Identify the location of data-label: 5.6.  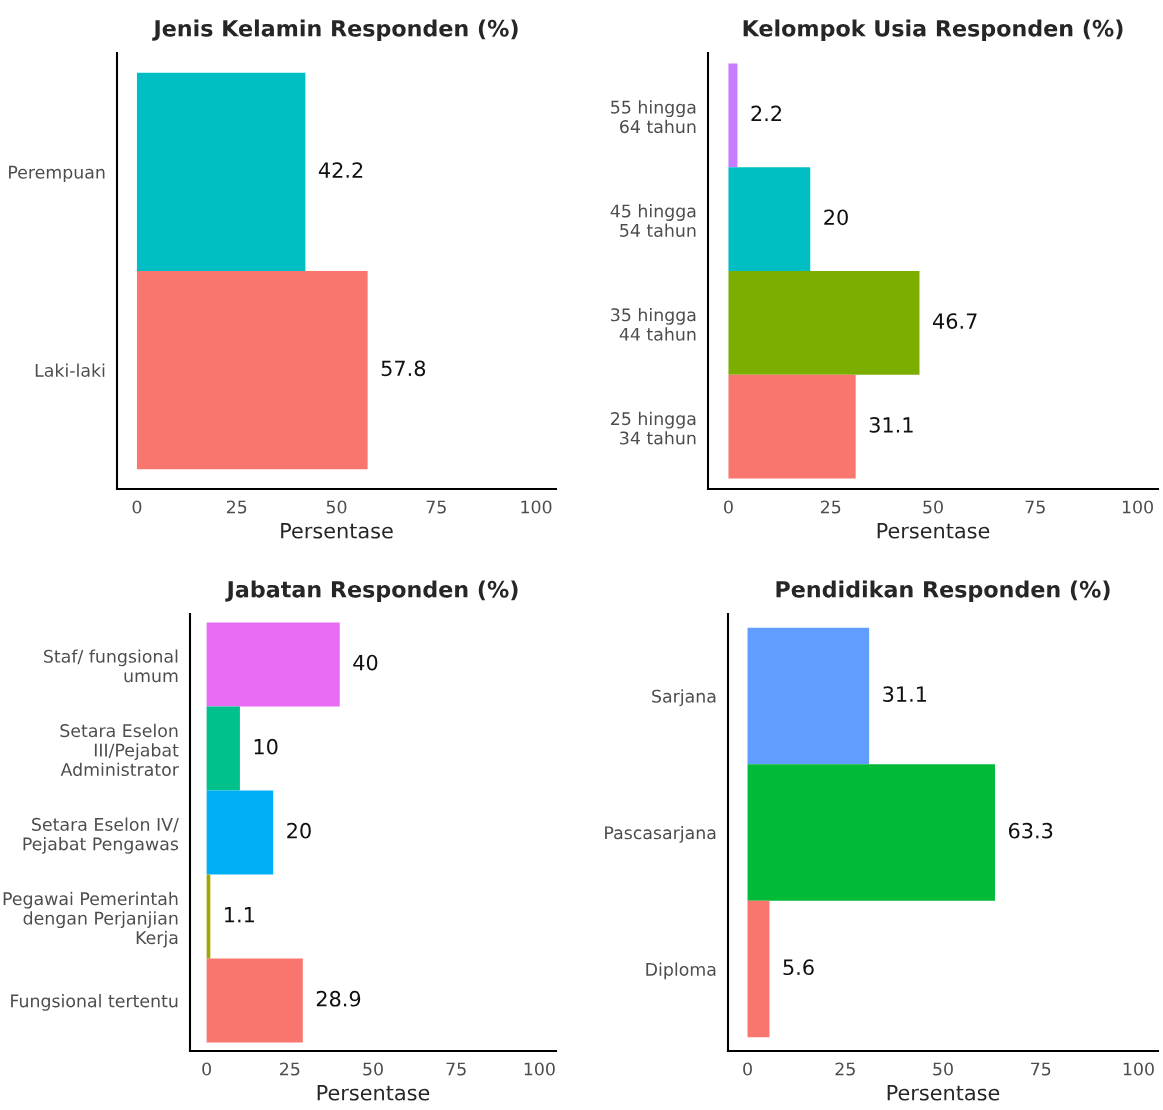
(798, 967).